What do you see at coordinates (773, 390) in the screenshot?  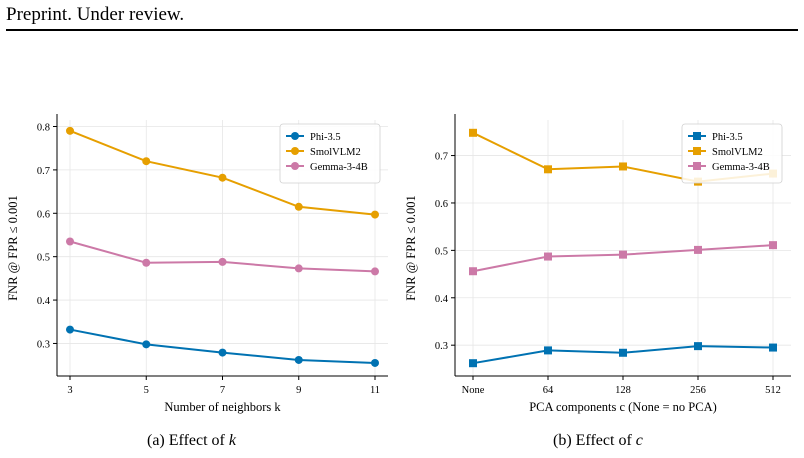 I see `x-tick-label: 512` at bounding box center [773, 390].